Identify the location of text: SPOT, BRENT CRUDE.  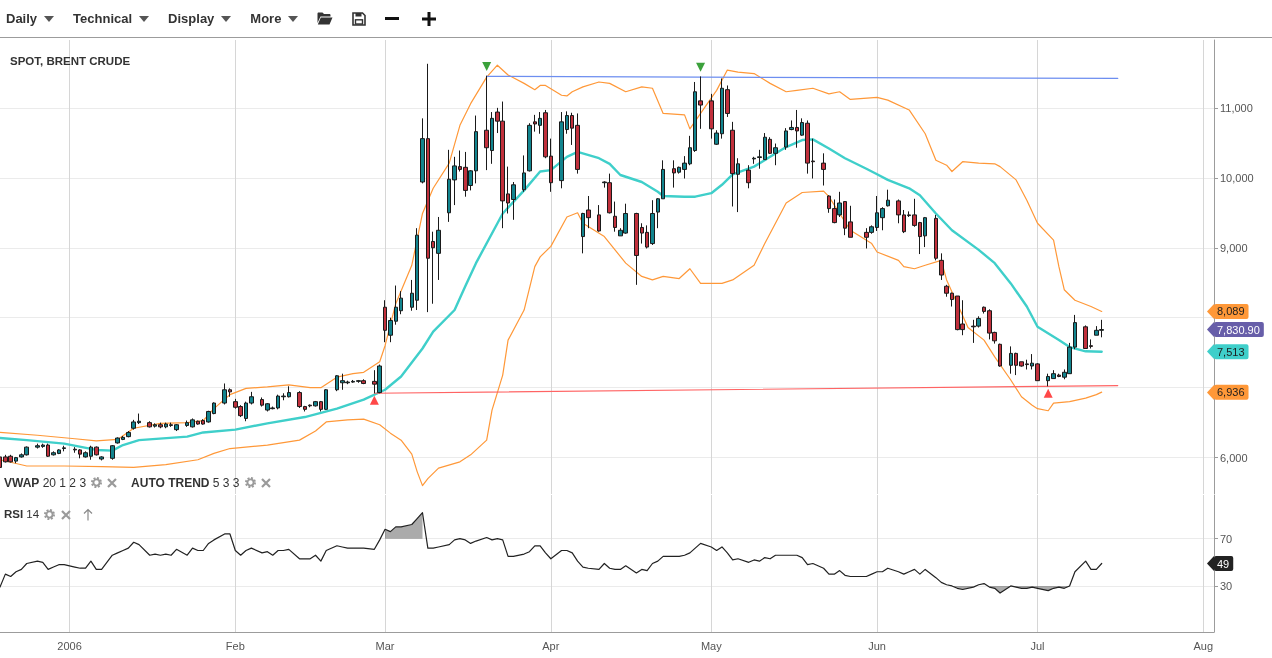
(70, 61).